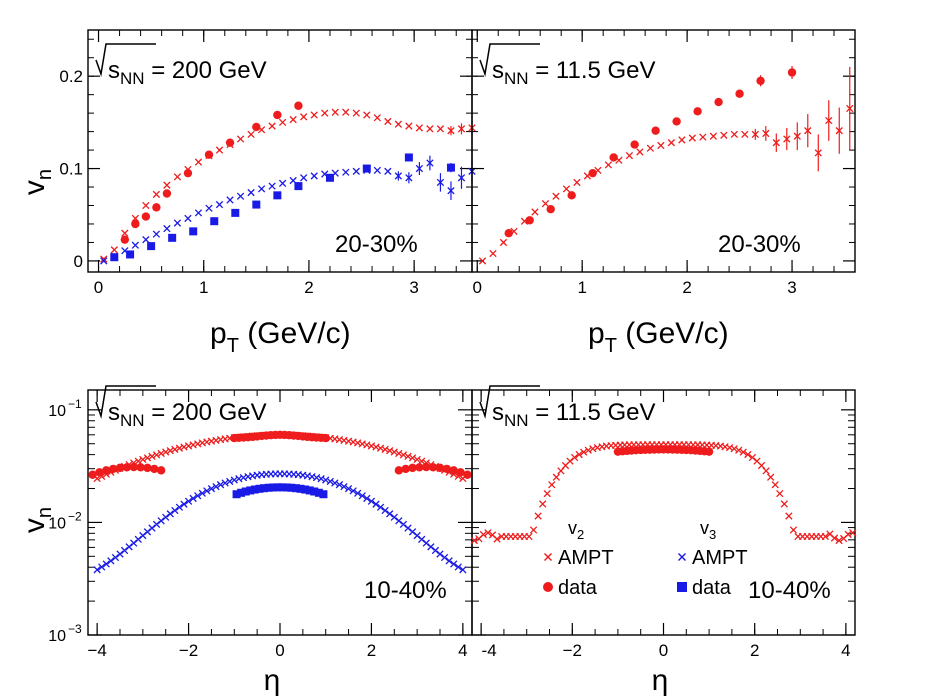 This screenshot has height=699, width=945. Describe the element at coordinates (75, 629) in the screenshot. I see `ytick-exponent: −3` at that location.